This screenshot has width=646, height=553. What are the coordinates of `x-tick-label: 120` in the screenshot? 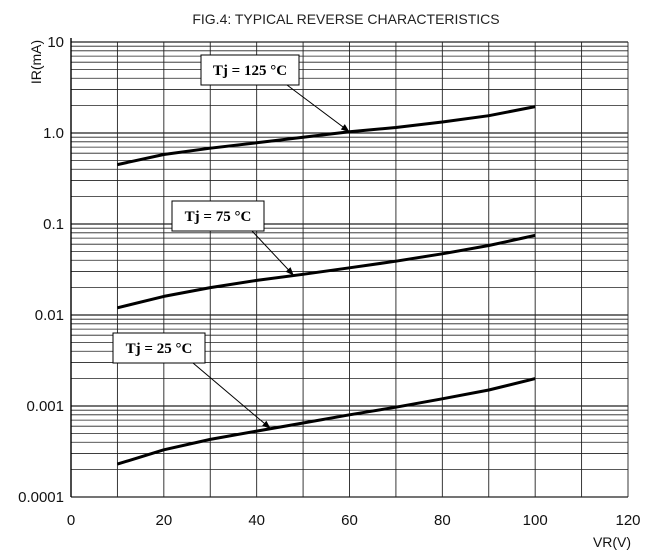 It's located at (627, 520).